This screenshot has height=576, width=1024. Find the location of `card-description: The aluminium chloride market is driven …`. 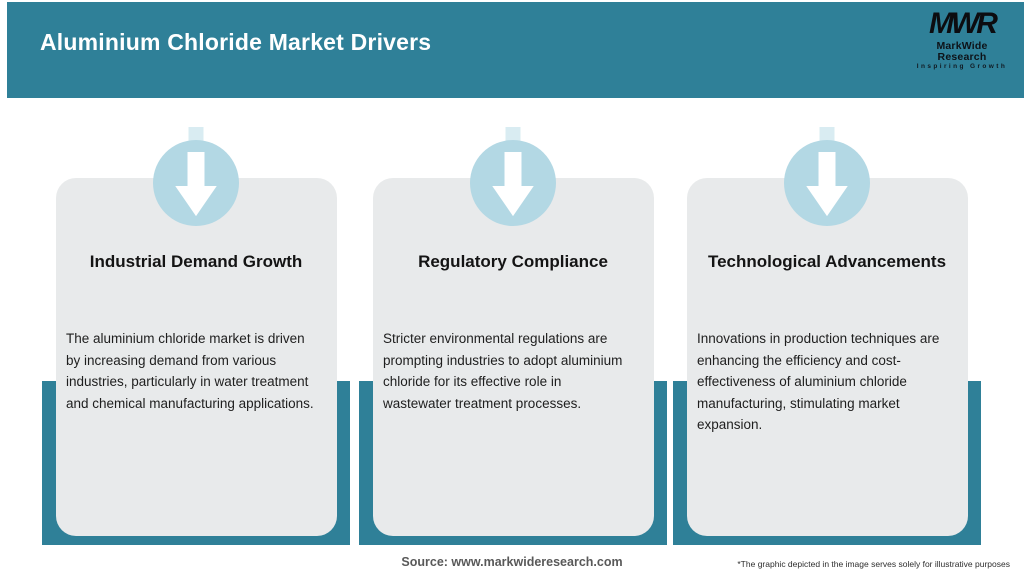

card-description: The aluminium chloride market is driven … is located at coordinates (190, 371).